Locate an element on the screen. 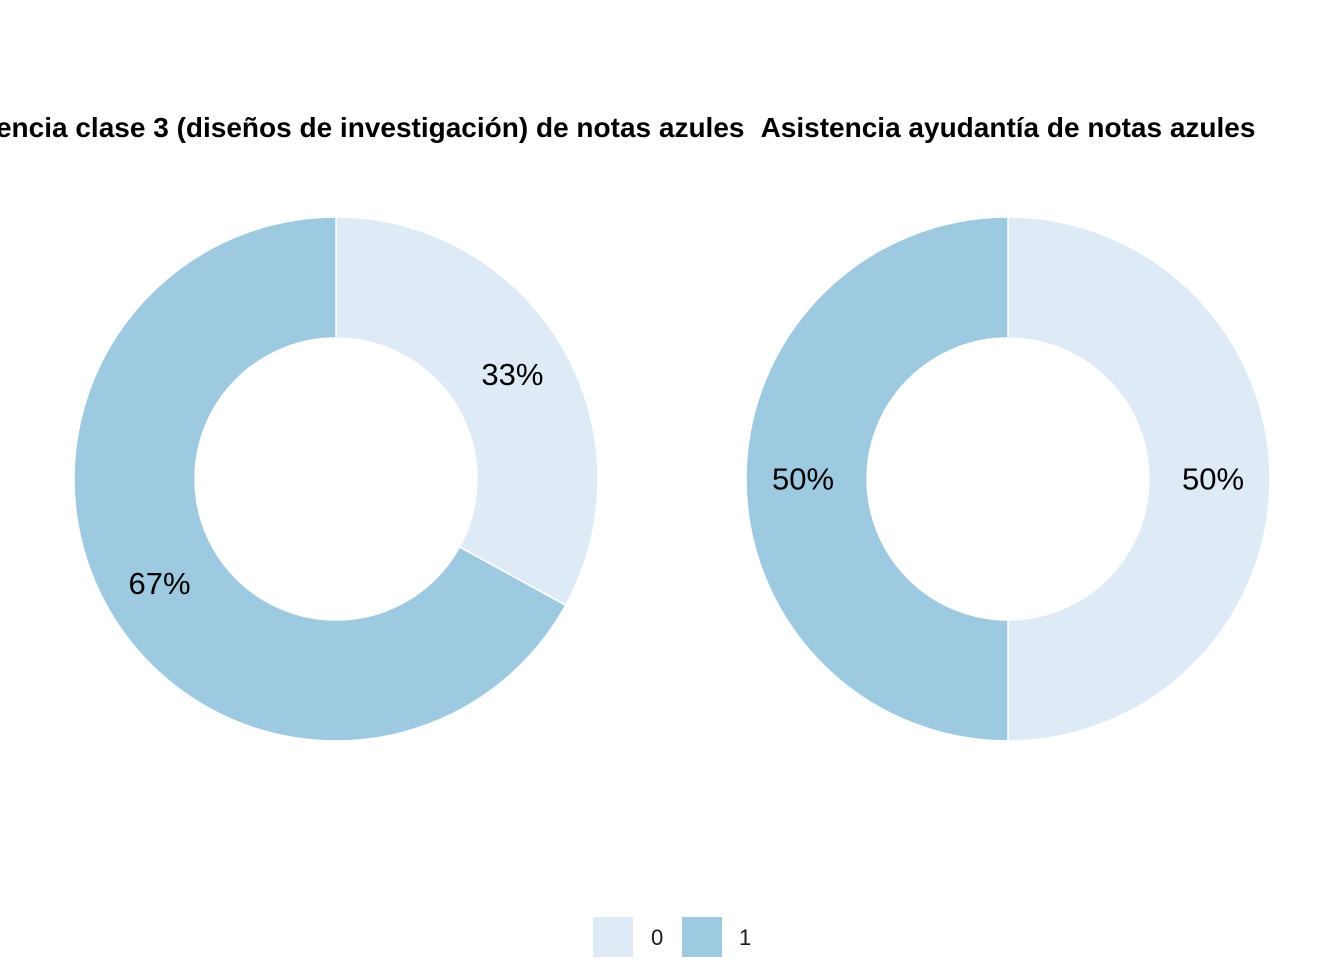  labels-ayudantia: 50% 50% is located at coordinates (1008, 479).